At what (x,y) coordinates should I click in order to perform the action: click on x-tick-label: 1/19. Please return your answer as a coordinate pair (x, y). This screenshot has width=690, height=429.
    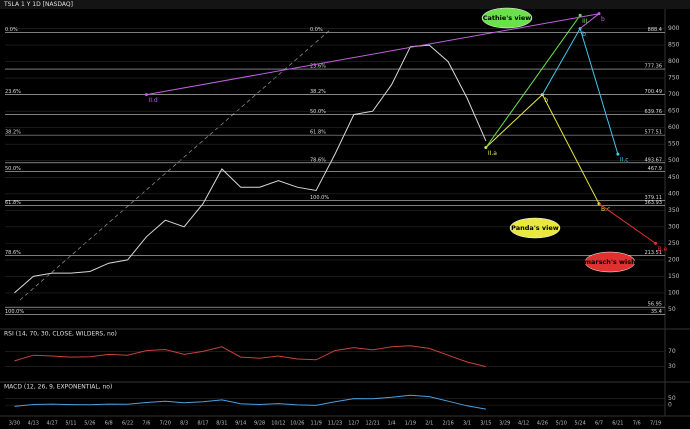
    Looking at the image, I should click on (410, 424).